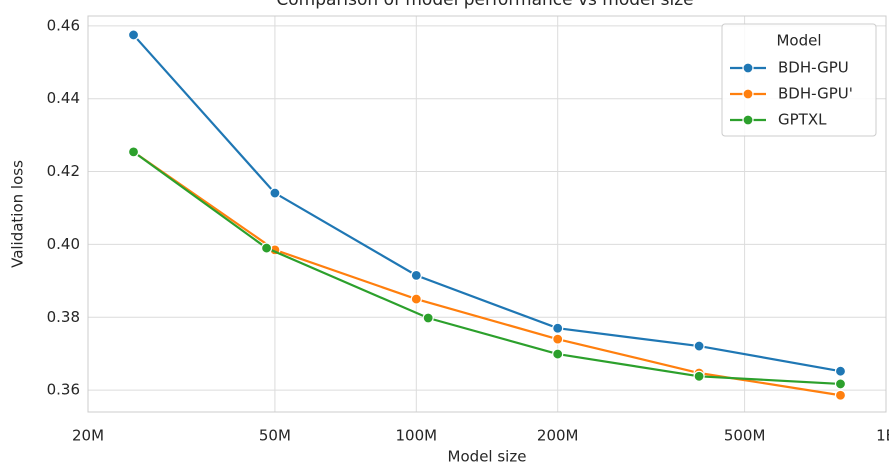  I want to click on y-tick-label: 0.44, so click(63, 98).